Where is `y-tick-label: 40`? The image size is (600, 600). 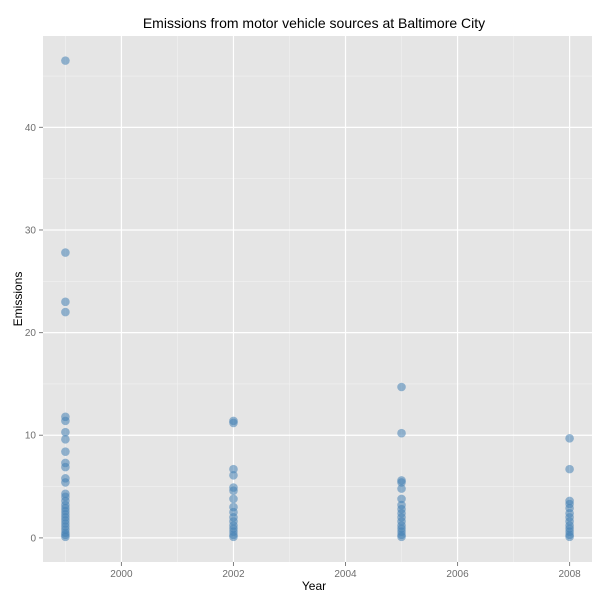 y-tick-label: 40 is located at coordinates (31, 128).